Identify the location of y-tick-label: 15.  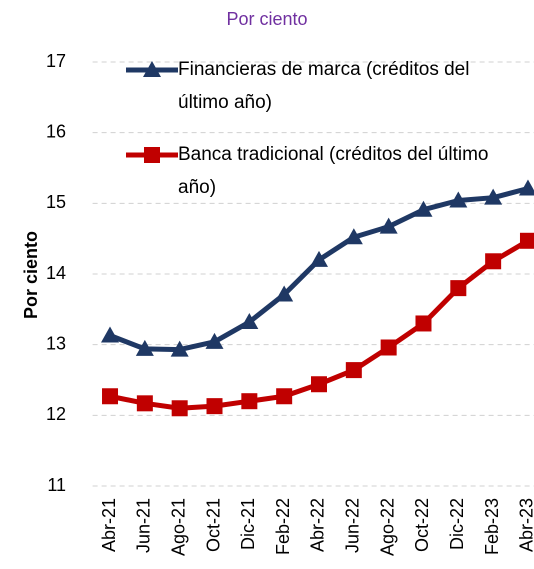
(56, 202).